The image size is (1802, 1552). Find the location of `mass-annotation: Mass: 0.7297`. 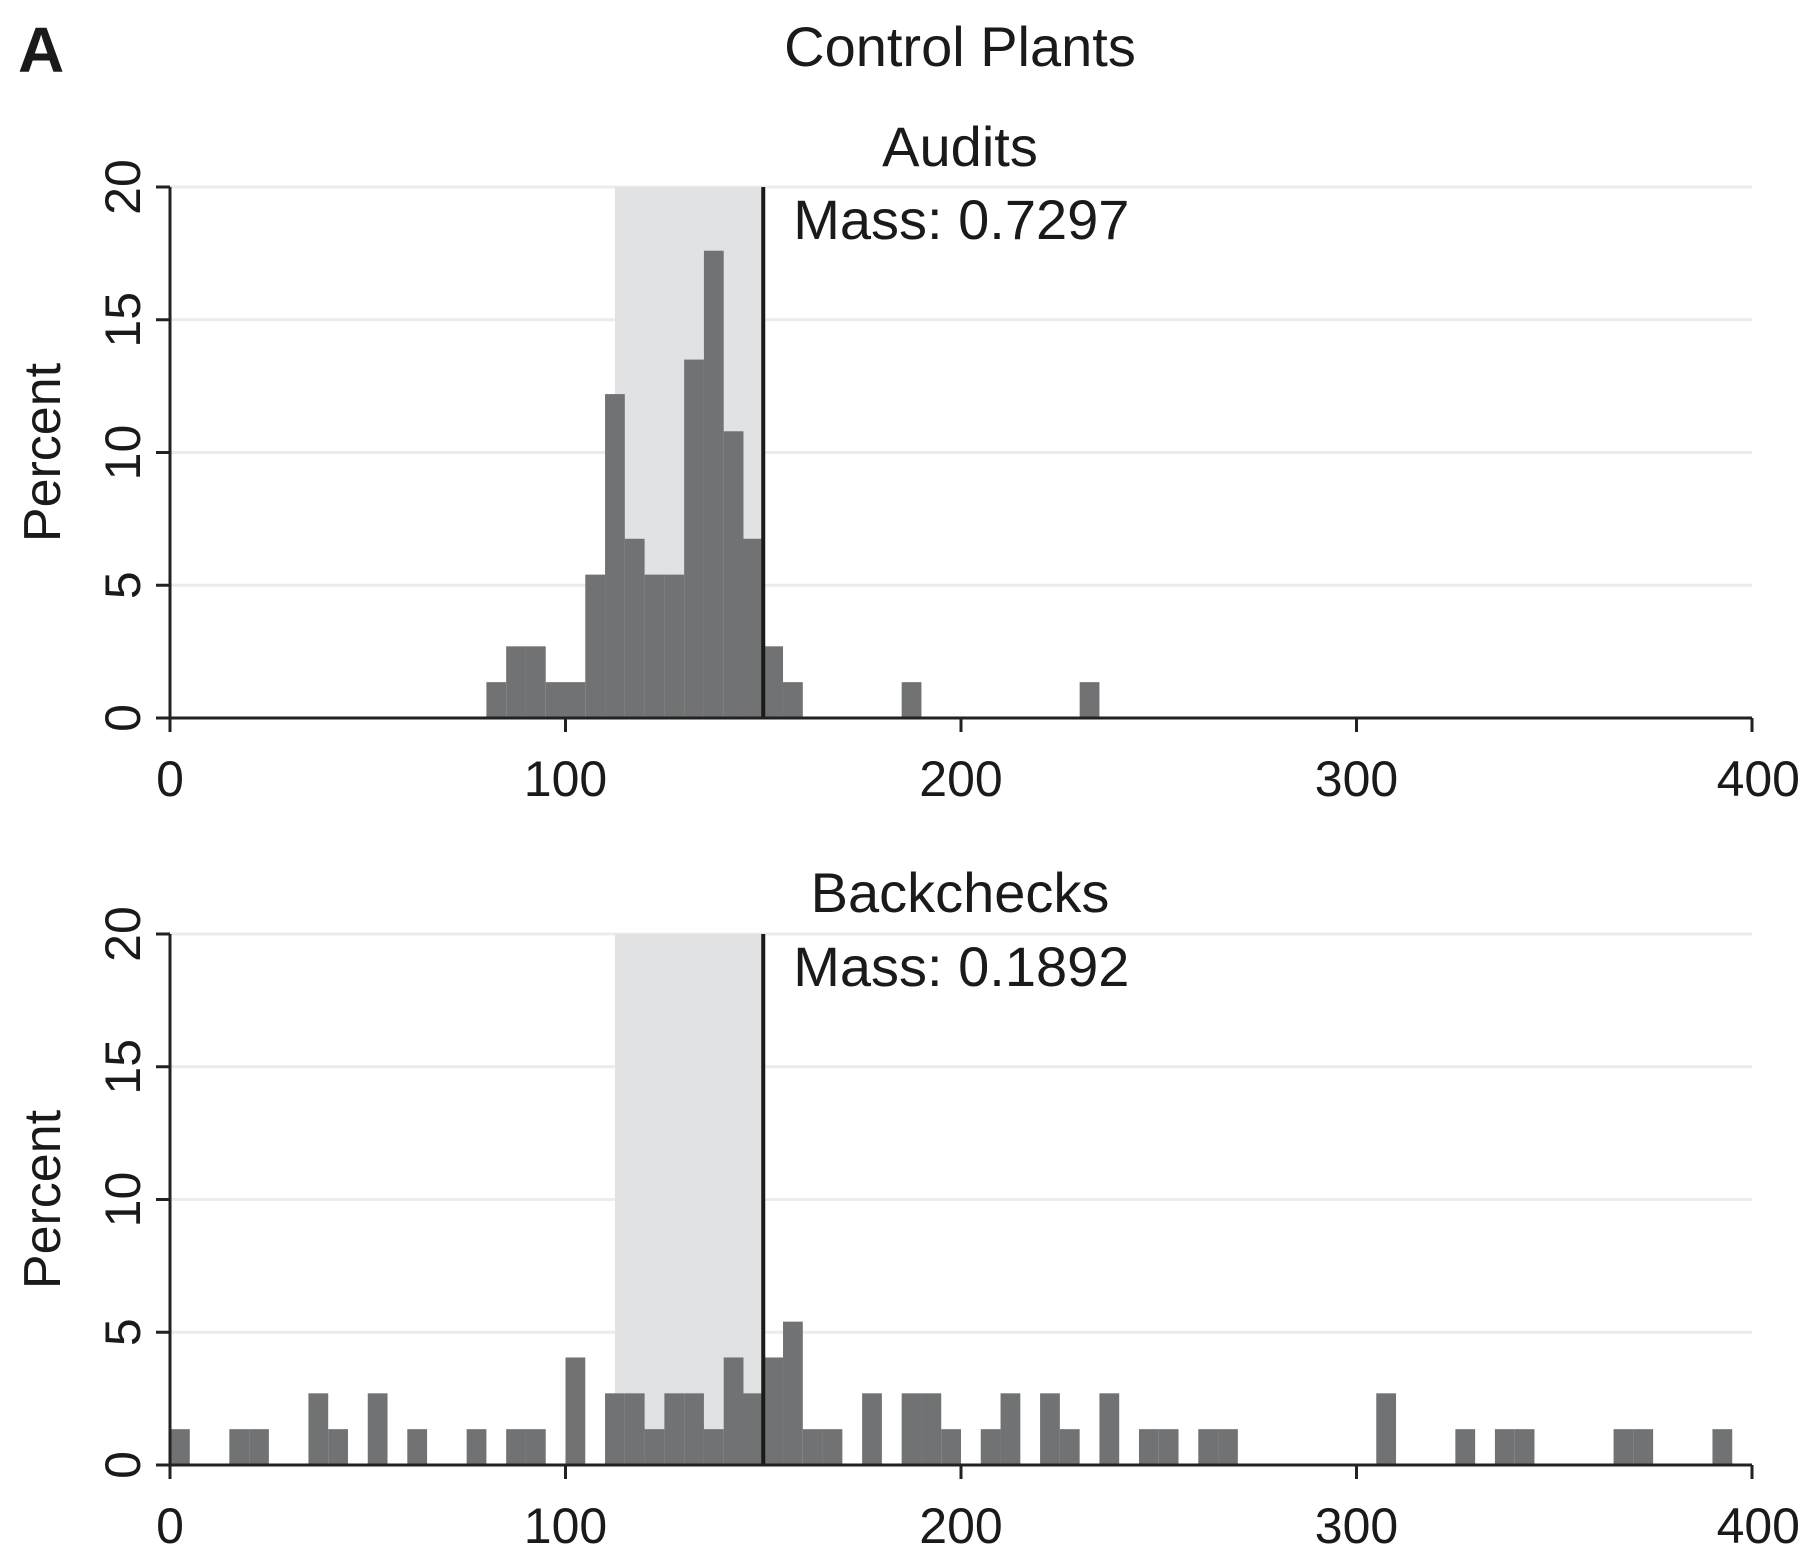

mass-annotation: Mass: 0.7297 is located at coordinates (961, 219).